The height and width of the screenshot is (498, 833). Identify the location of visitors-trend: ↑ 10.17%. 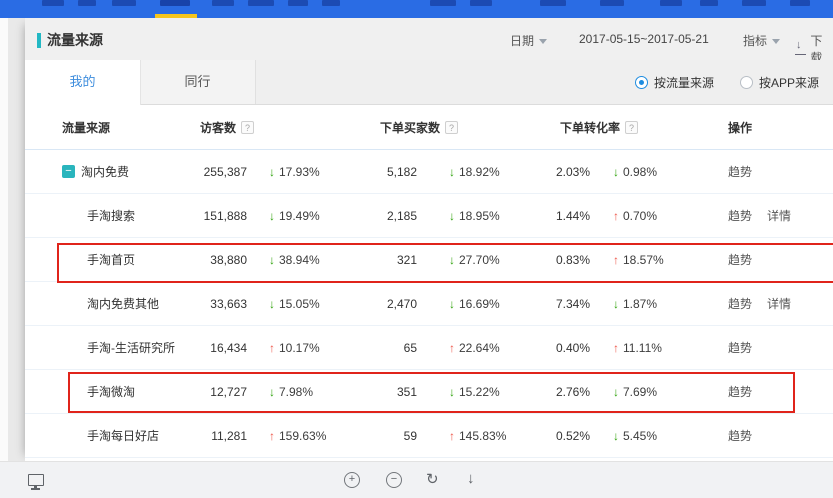
(294, 348).